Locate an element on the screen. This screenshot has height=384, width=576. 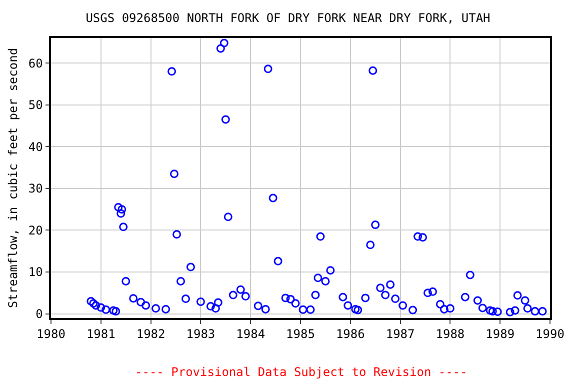
x-tick-label: 1990 is located at coordinates (550, 334).